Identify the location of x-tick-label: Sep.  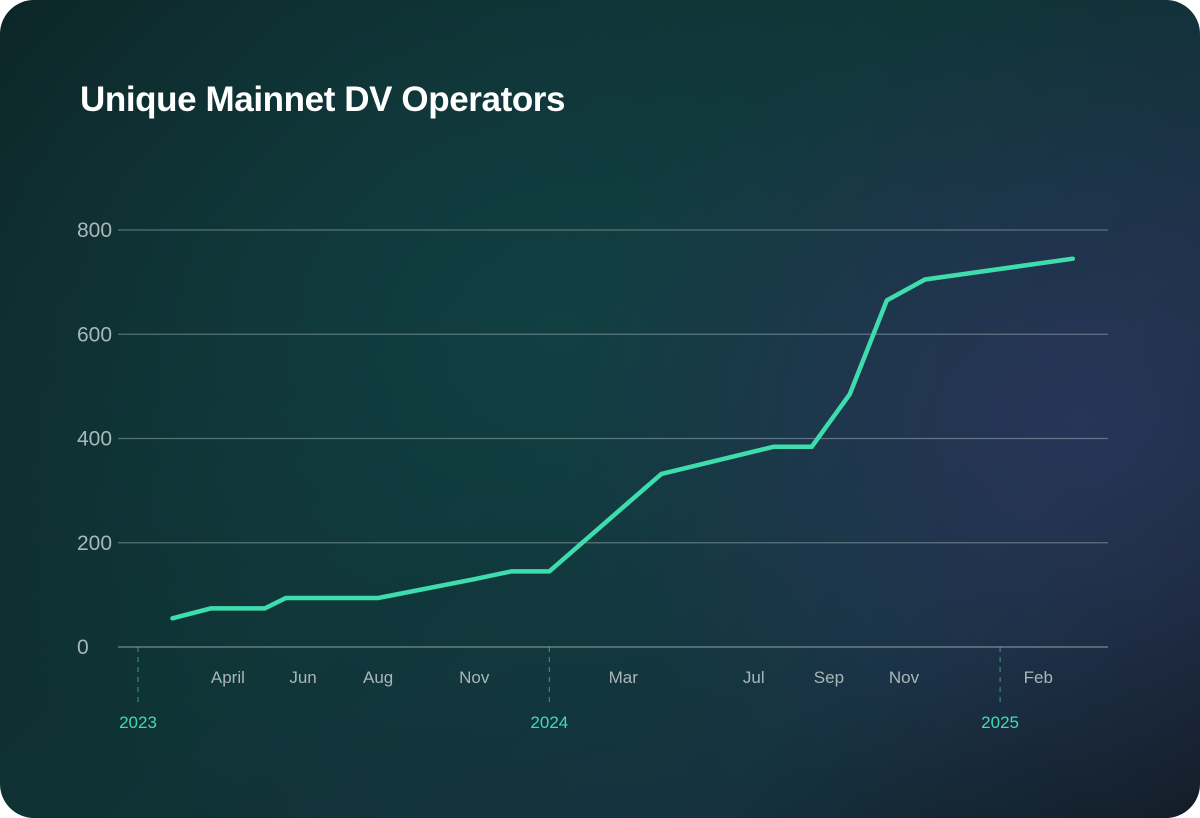
(829, 677).